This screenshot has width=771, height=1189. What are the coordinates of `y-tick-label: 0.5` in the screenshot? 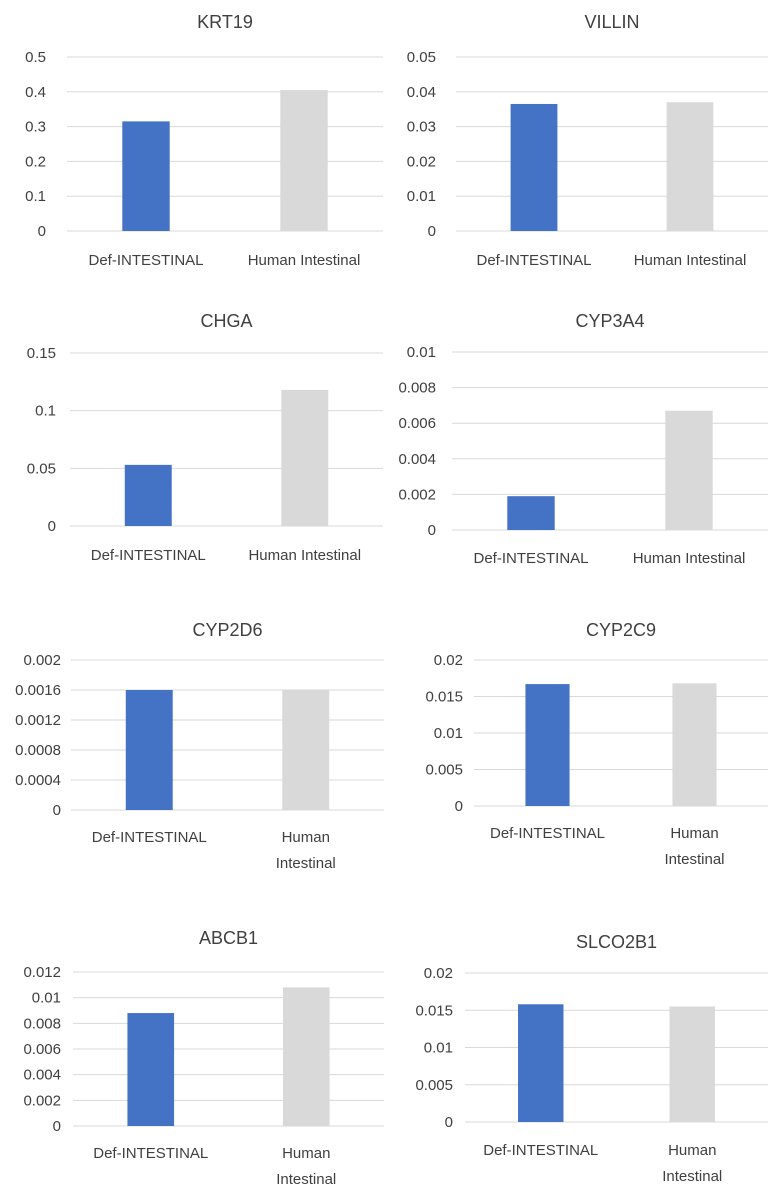 It's located at (35, 57).